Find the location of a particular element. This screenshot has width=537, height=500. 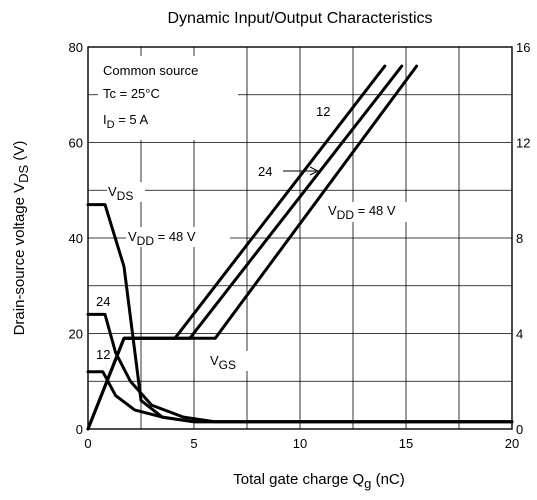

vdd48-right-label: VDD = 48 V is located at coordinates (362, 212).